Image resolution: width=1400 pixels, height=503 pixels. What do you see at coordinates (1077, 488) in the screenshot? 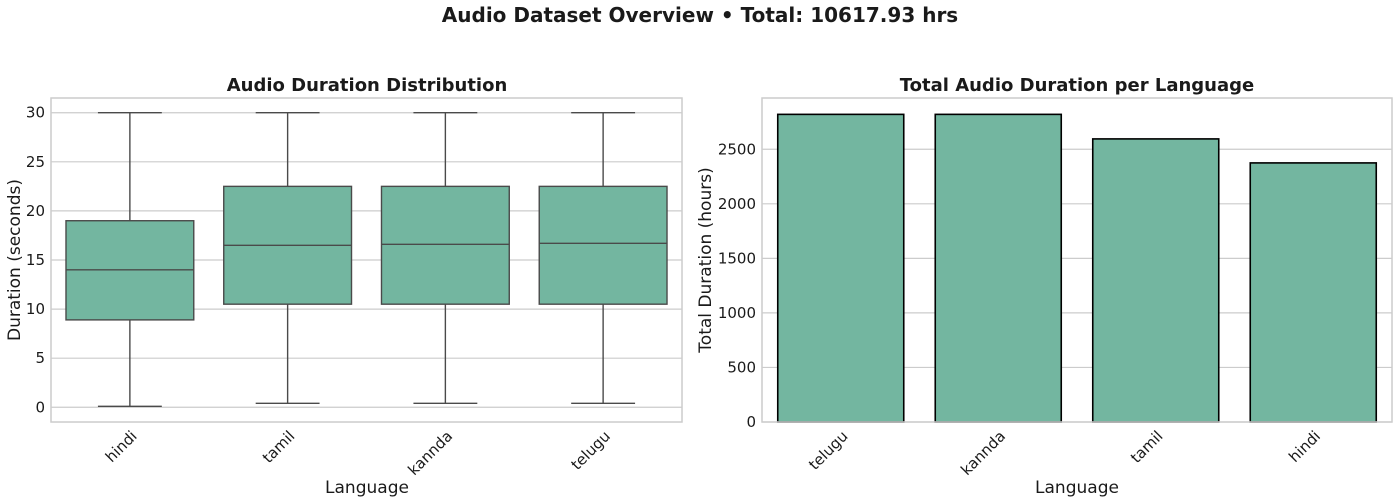
I see `bar-chart-x-label: Language` at bounding box center [1077, 488].